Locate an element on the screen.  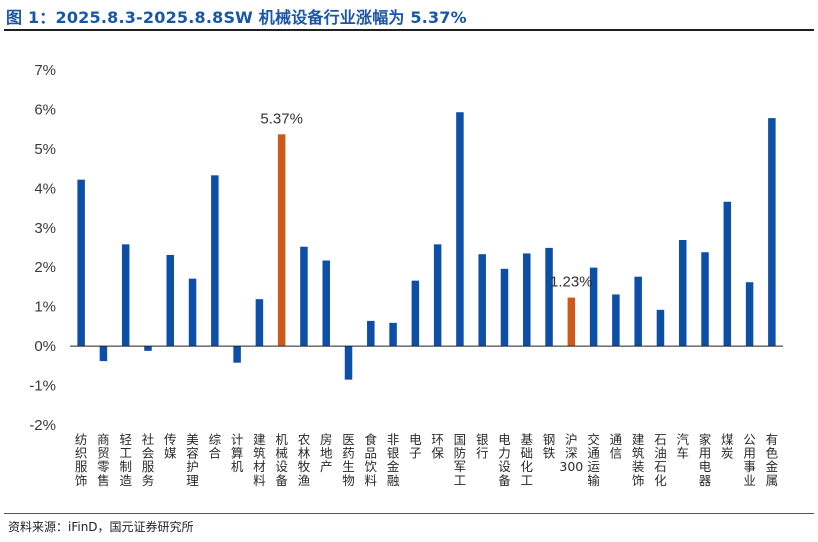
x-category-label: 有色金属 is located at coordinates (772, 460).